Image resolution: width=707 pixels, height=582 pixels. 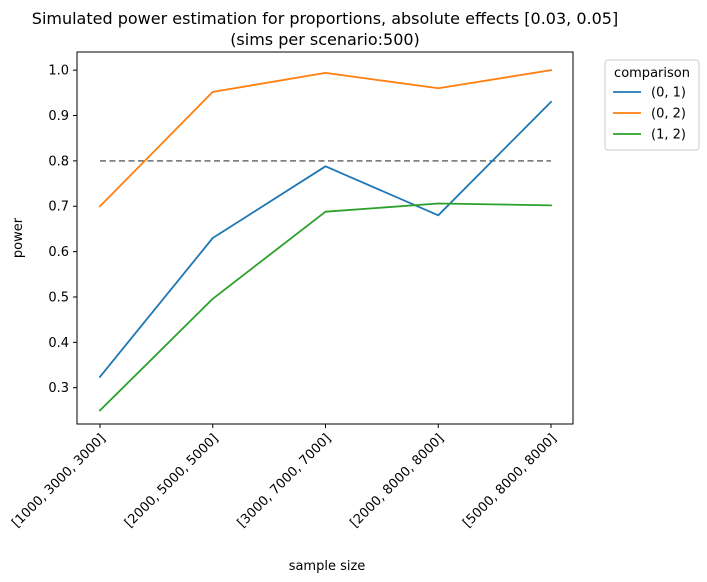 I want to click on legend: comparison (0, 1) (0, 2) (1, 2), so click(x=652, y=105).